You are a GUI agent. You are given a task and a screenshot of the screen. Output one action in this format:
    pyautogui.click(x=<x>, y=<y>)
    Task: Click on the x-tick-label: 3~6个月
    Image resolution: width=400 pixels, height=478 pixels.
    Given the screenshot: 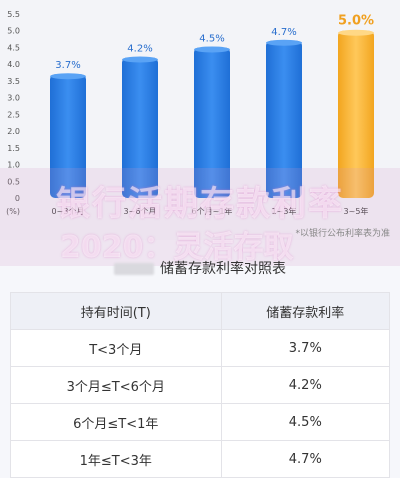 What is the action you would take?
    pyautogui.click(x=140, y=211)
    